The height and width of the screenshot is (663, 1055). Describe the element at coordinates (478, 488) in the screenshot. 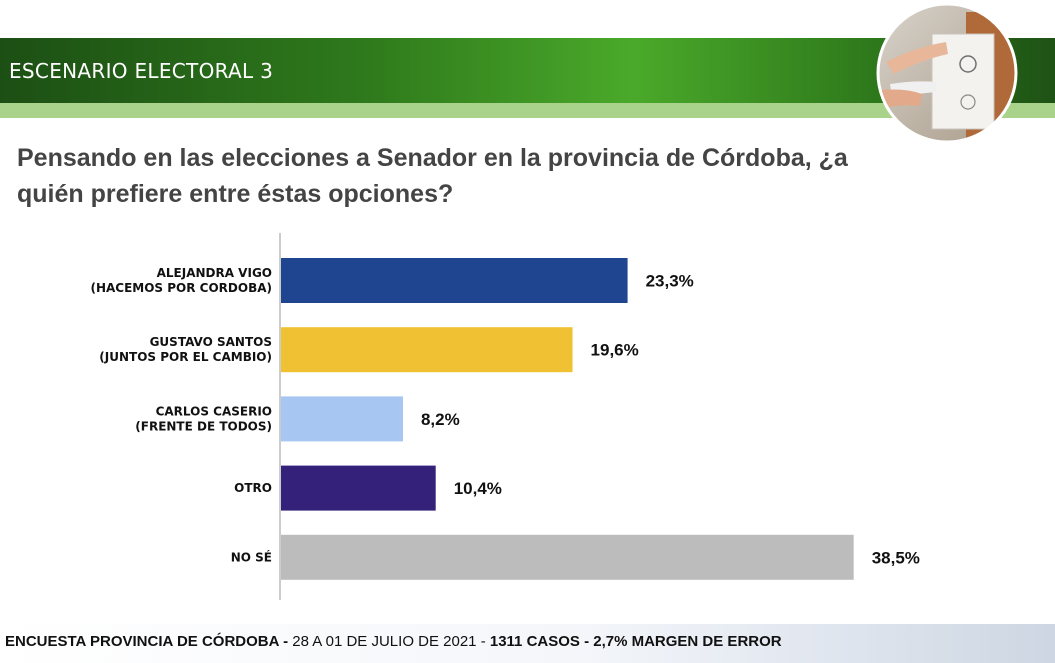

I see `value-label-4: 10,4%` at that location.